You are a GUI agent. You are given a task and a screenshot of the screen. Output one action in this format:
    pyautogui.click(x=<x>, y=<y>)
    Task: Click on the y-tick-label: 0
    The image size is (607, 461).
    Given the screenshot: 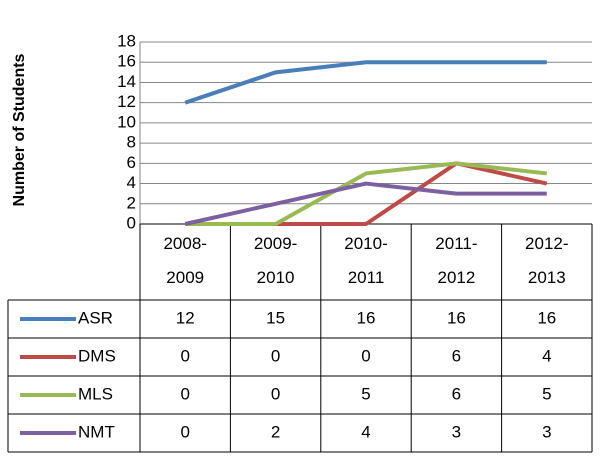 What is the action you would take?
    pyautogui.click(x=131, y=222)
    